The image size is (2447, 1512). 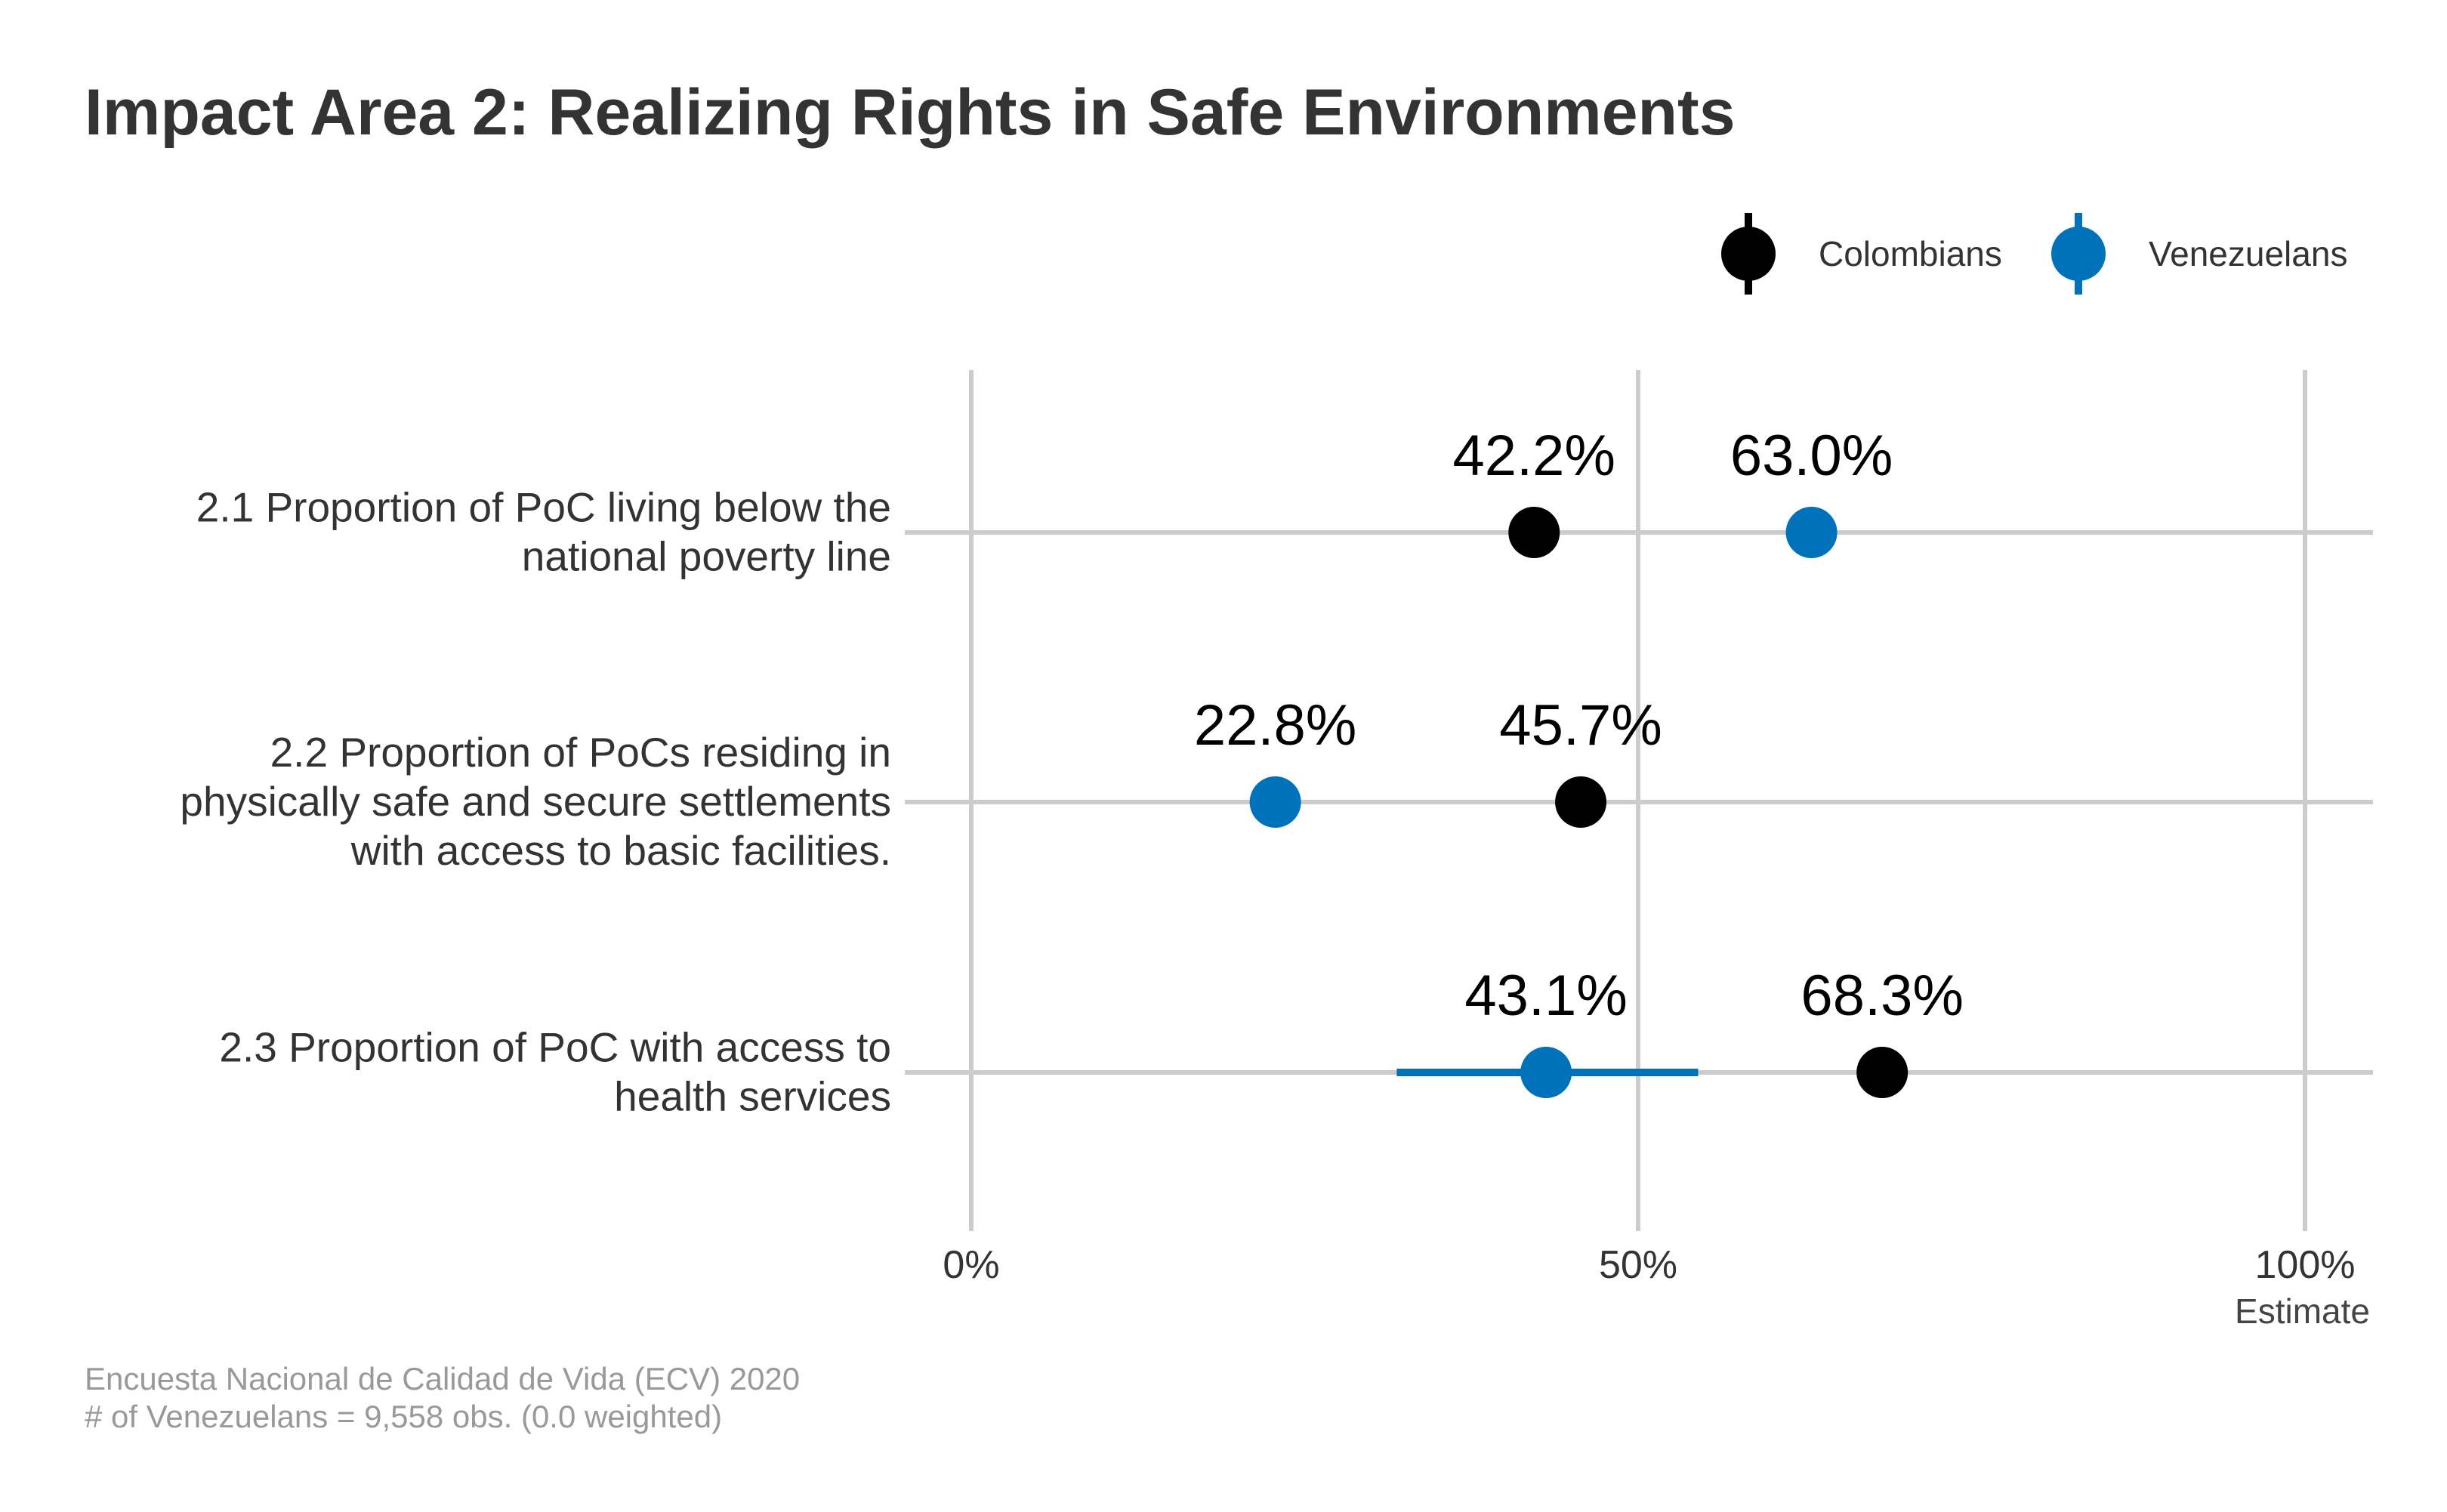 I want to click on legend-label-colombians: Colombians, so click(x=1910, y=254).